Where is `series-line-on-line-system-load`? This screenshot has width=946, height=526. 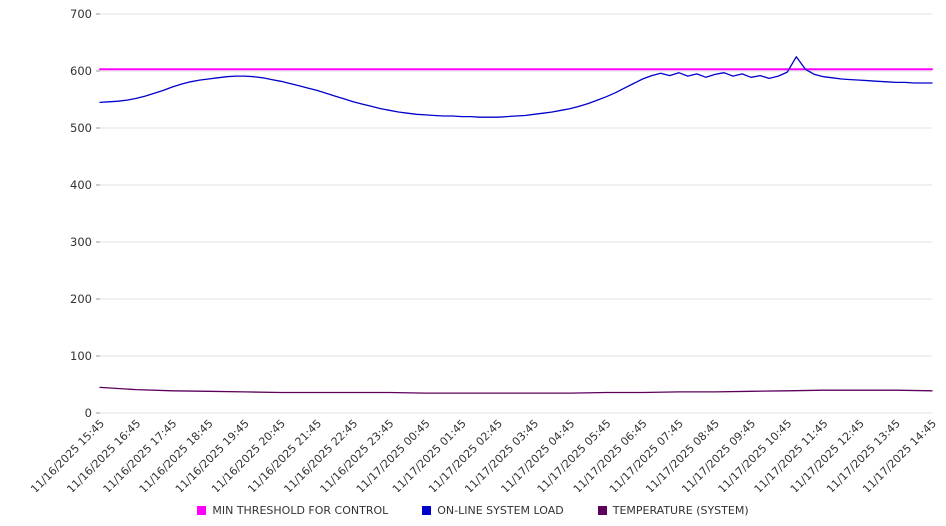 series-line-on-line-system-load is located at coordinates (516, 87).